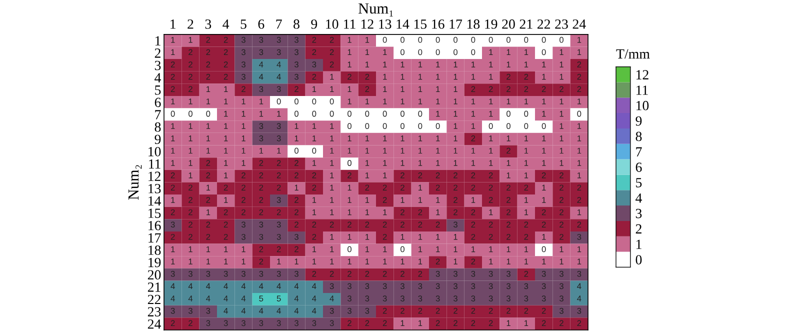  What do you see at coordinates (526, 24) in the screenshot?
I see `x-tick-label: 21` at bounding box center [526, 24].